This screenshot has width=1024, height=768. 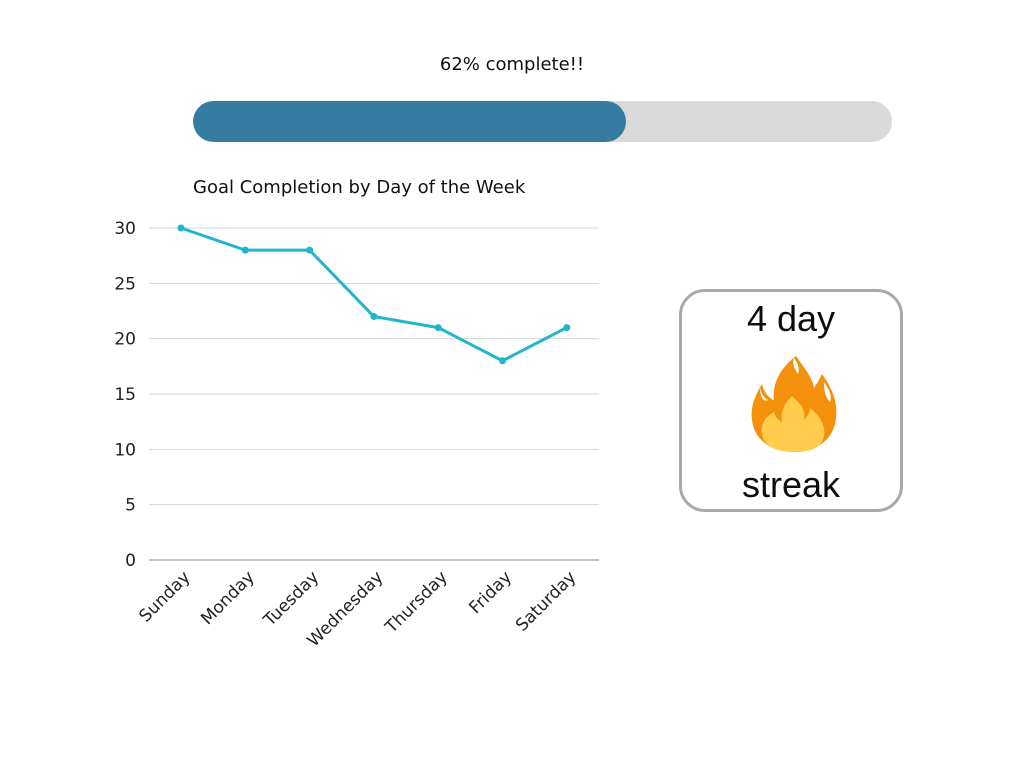 What do you see at coordinates (359, 187) in the screenshot?
I see `chart-title: Goal Completion by Day of the Week` at bounding box center [359, 187].